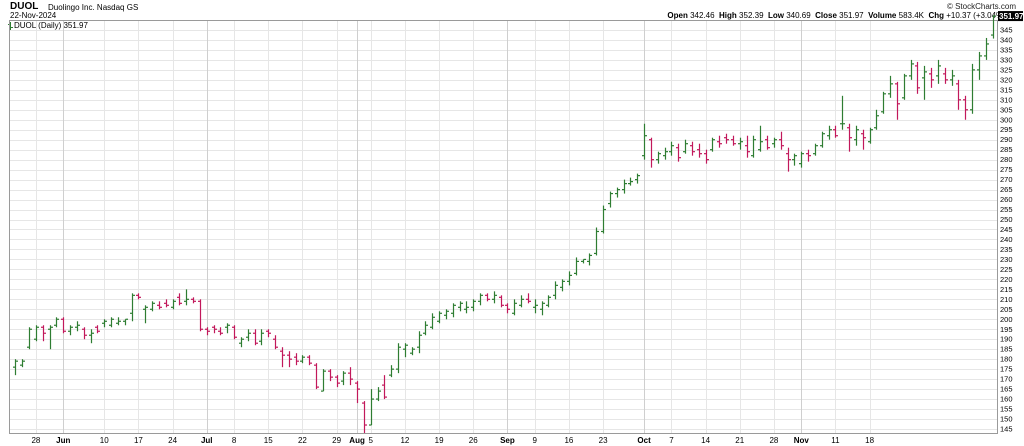  What do you see at coordinates (1006, 89) in the screenshot?
I see `y-tick-label: 315` at bounding box center [1006, 89].